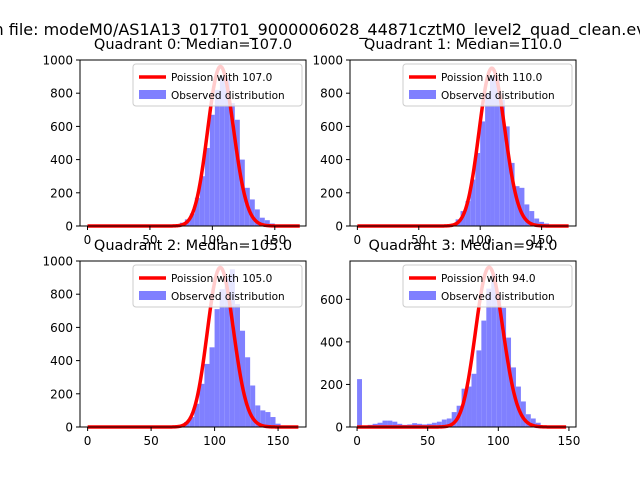 The height and width of the screenshot is (480, 640). What do you see at coordinates (221, 78) in the screenshot?
I see `legend-label-poisson: Poission with 107.0` at bounding box center [221, 78].